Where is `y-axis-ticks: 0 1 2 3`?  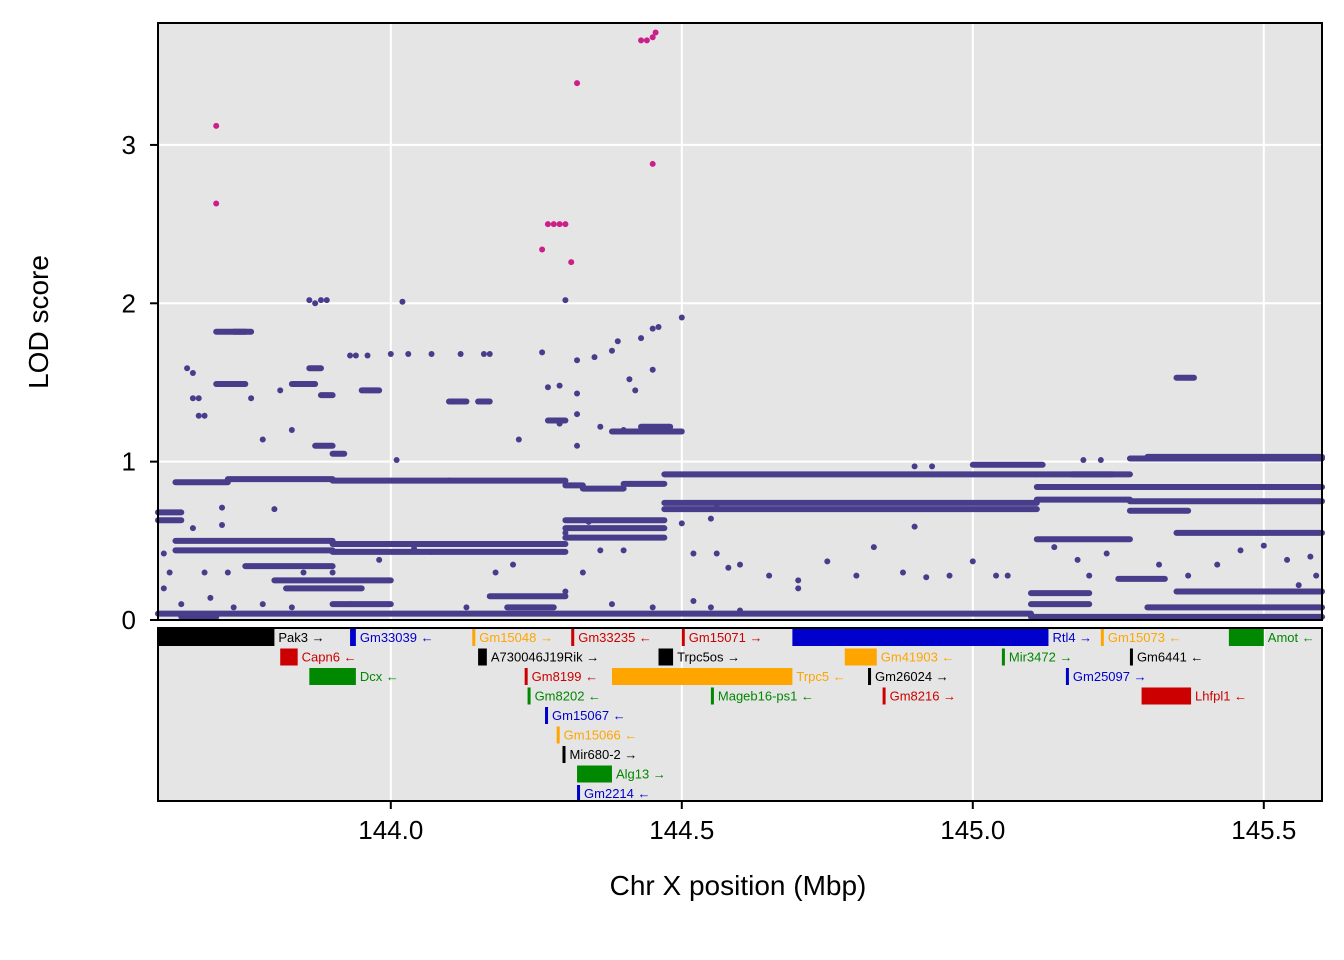 y-axis-ticks: 0 1 2 3 is located at coordinates (140, 382).